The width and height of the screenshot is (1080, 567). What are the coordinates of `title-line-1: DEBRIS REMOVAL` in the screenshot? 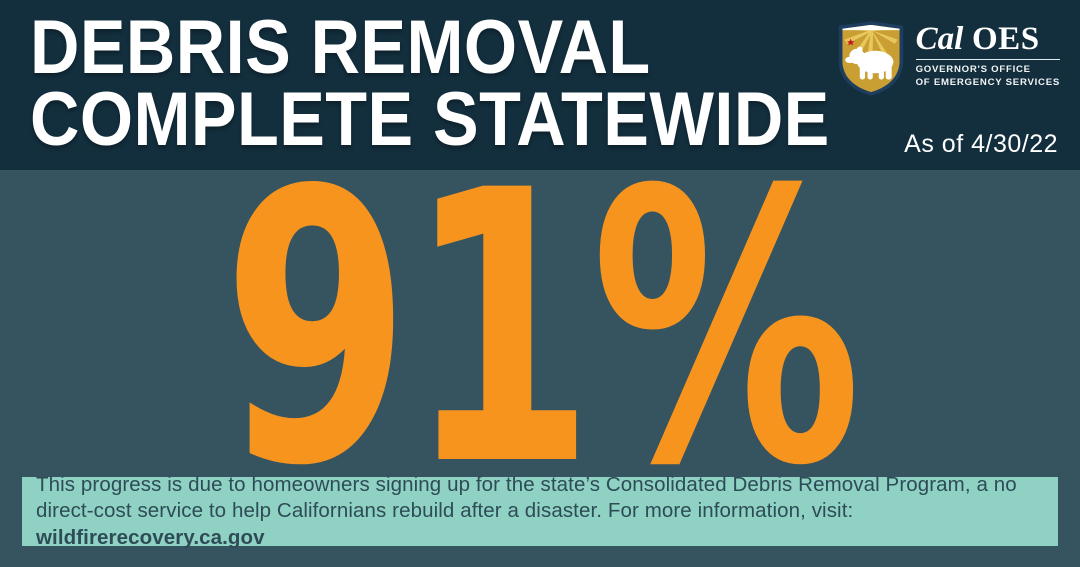 It's located at (340, 47).